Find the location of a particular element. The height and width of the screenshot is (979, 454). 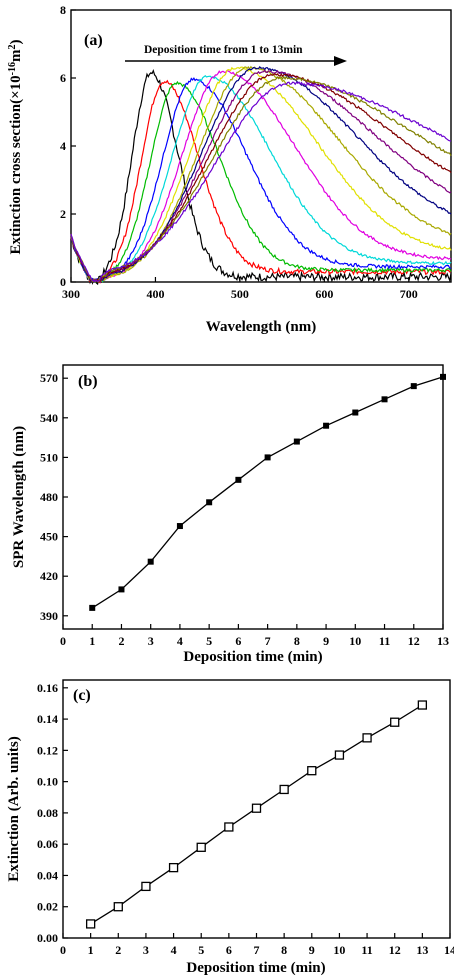

panel-c-y-tick-label: 0.04 is located at coordinates (47, 875).